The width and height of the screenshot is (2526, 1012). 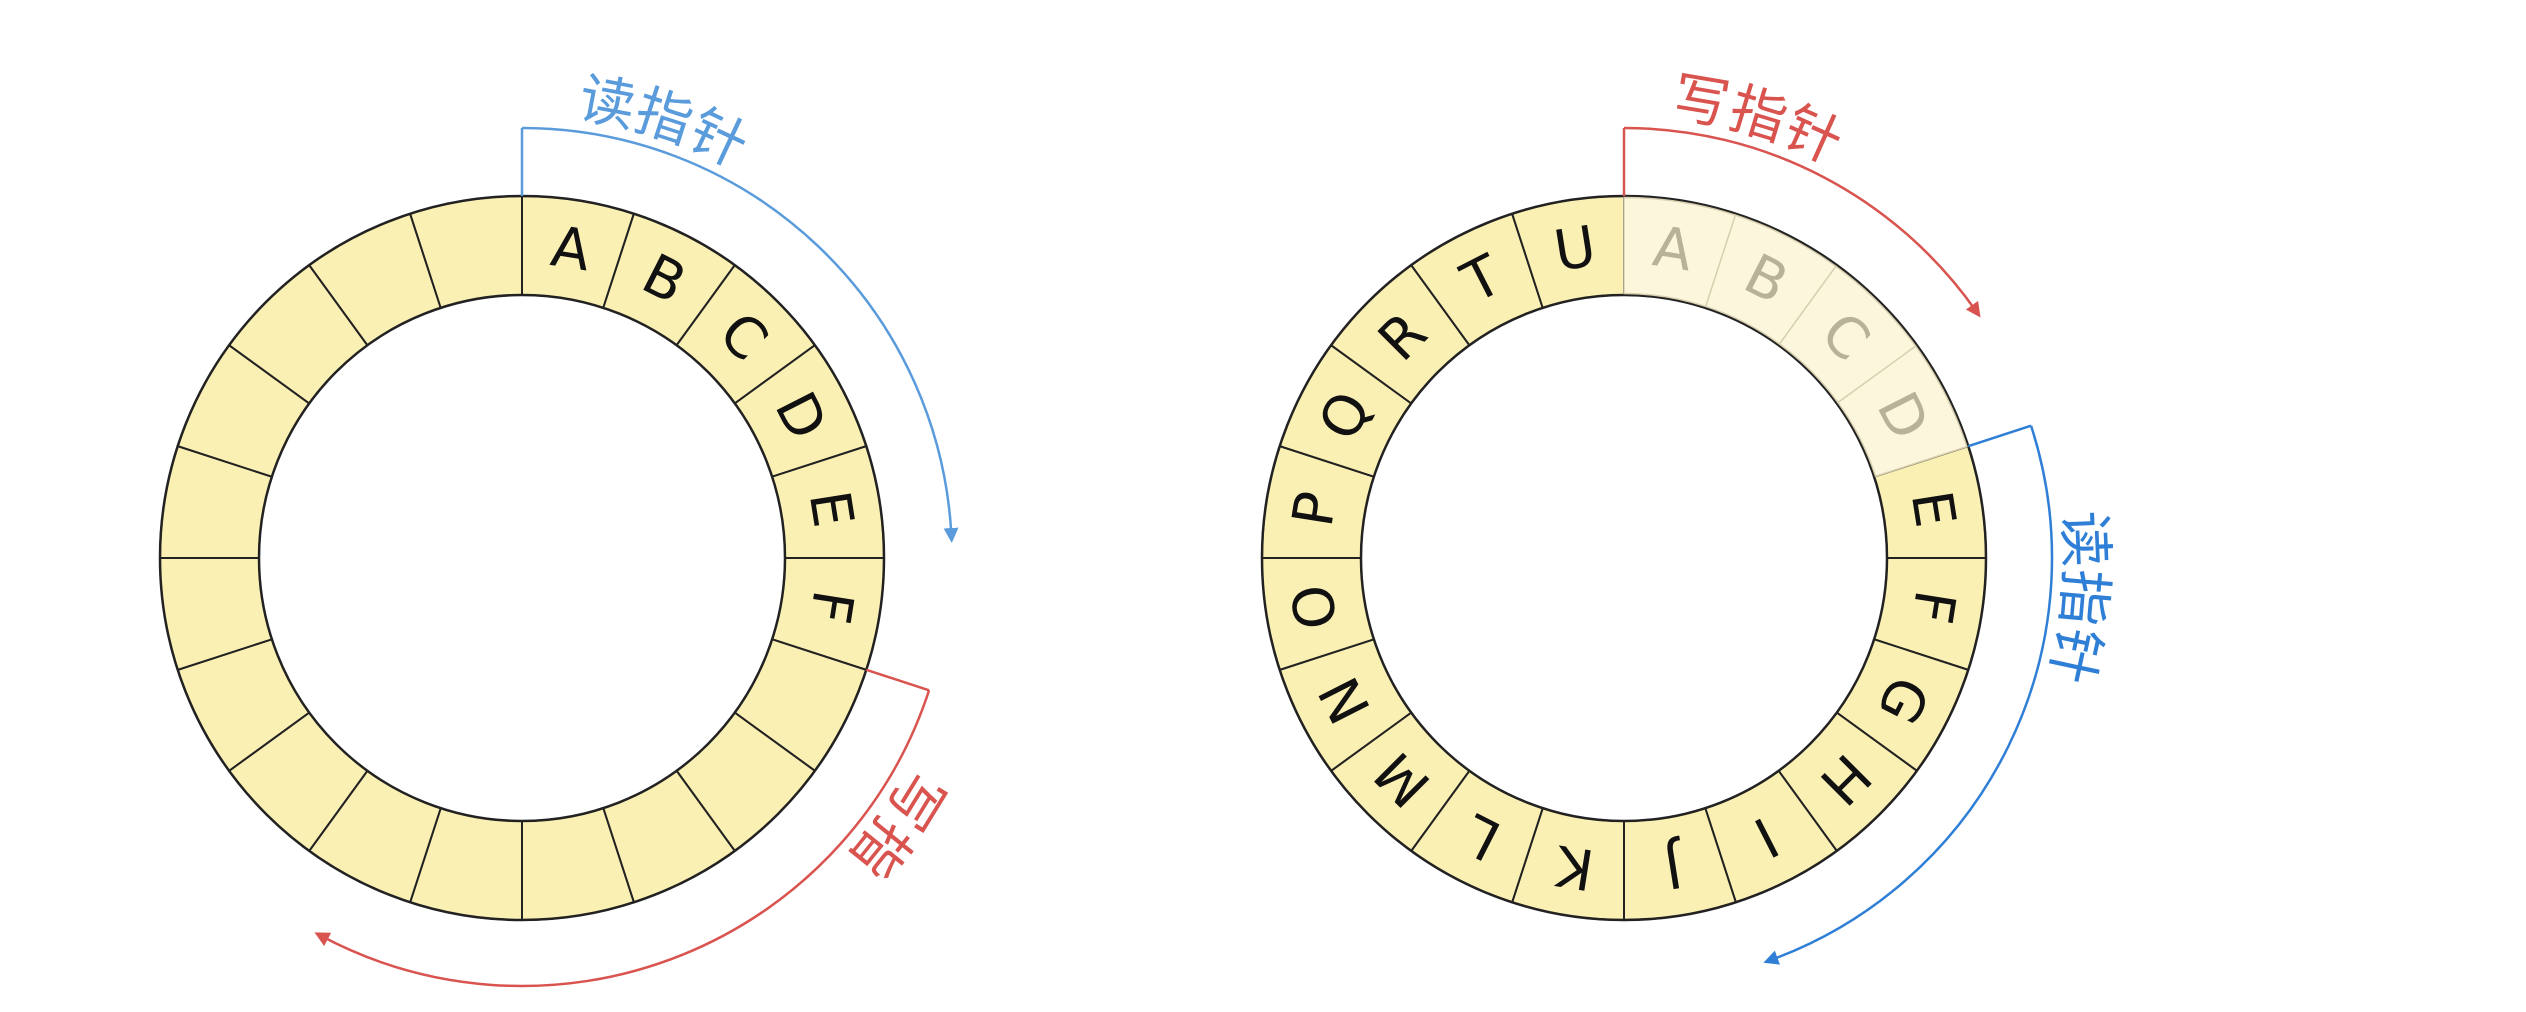 I want to click on segment-label-o: O, so click(x=1315, y=607).